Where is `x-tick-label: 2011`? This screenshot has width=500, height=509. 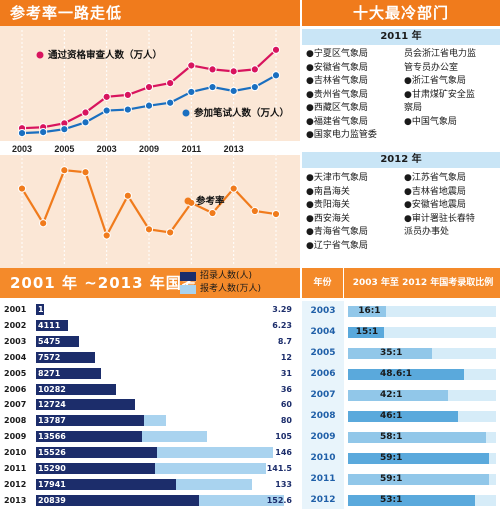
x-tick-label: 2011 is located at coordinates (192, 149).